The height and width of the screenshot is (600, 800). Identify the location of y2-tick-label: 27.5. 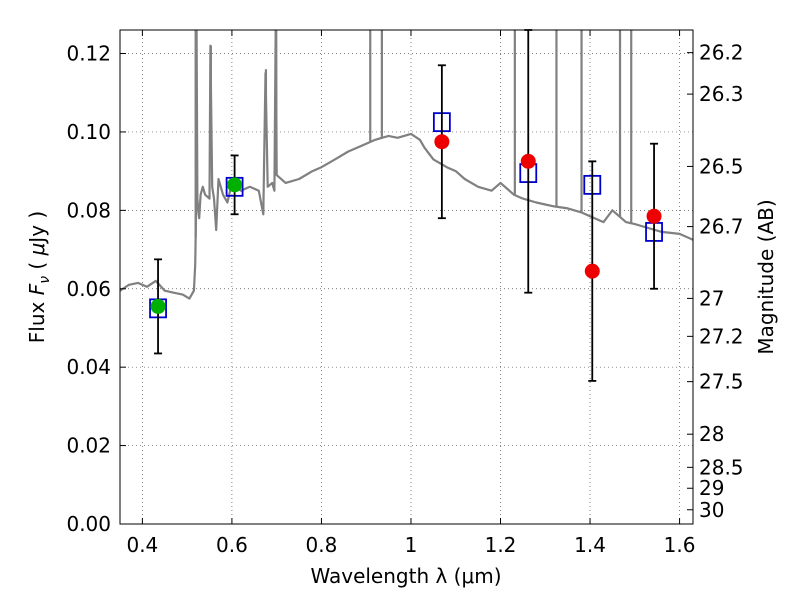
(721, 382).